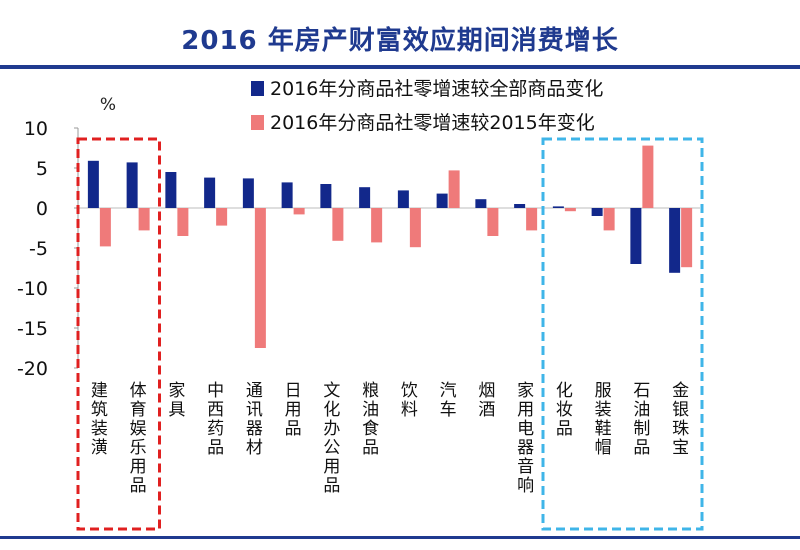  Describe the element at coordinates (400, 67) in the screenshot. I see `title-underline` at that location.